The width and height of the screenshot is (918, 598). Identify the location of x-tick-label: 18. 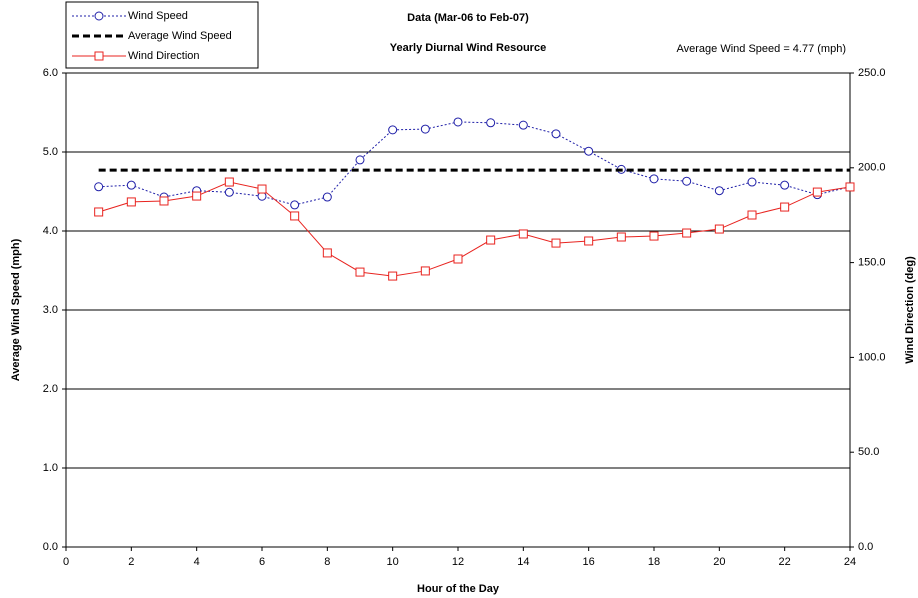
(654, 562).